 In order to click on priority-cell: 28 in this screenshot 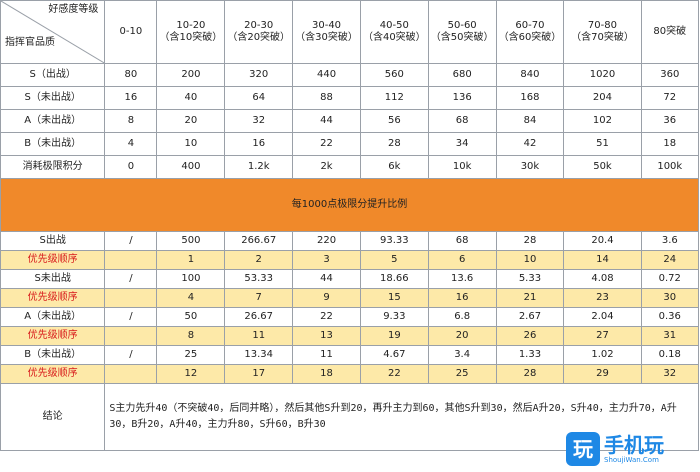, I will do `click(530, 374)`.